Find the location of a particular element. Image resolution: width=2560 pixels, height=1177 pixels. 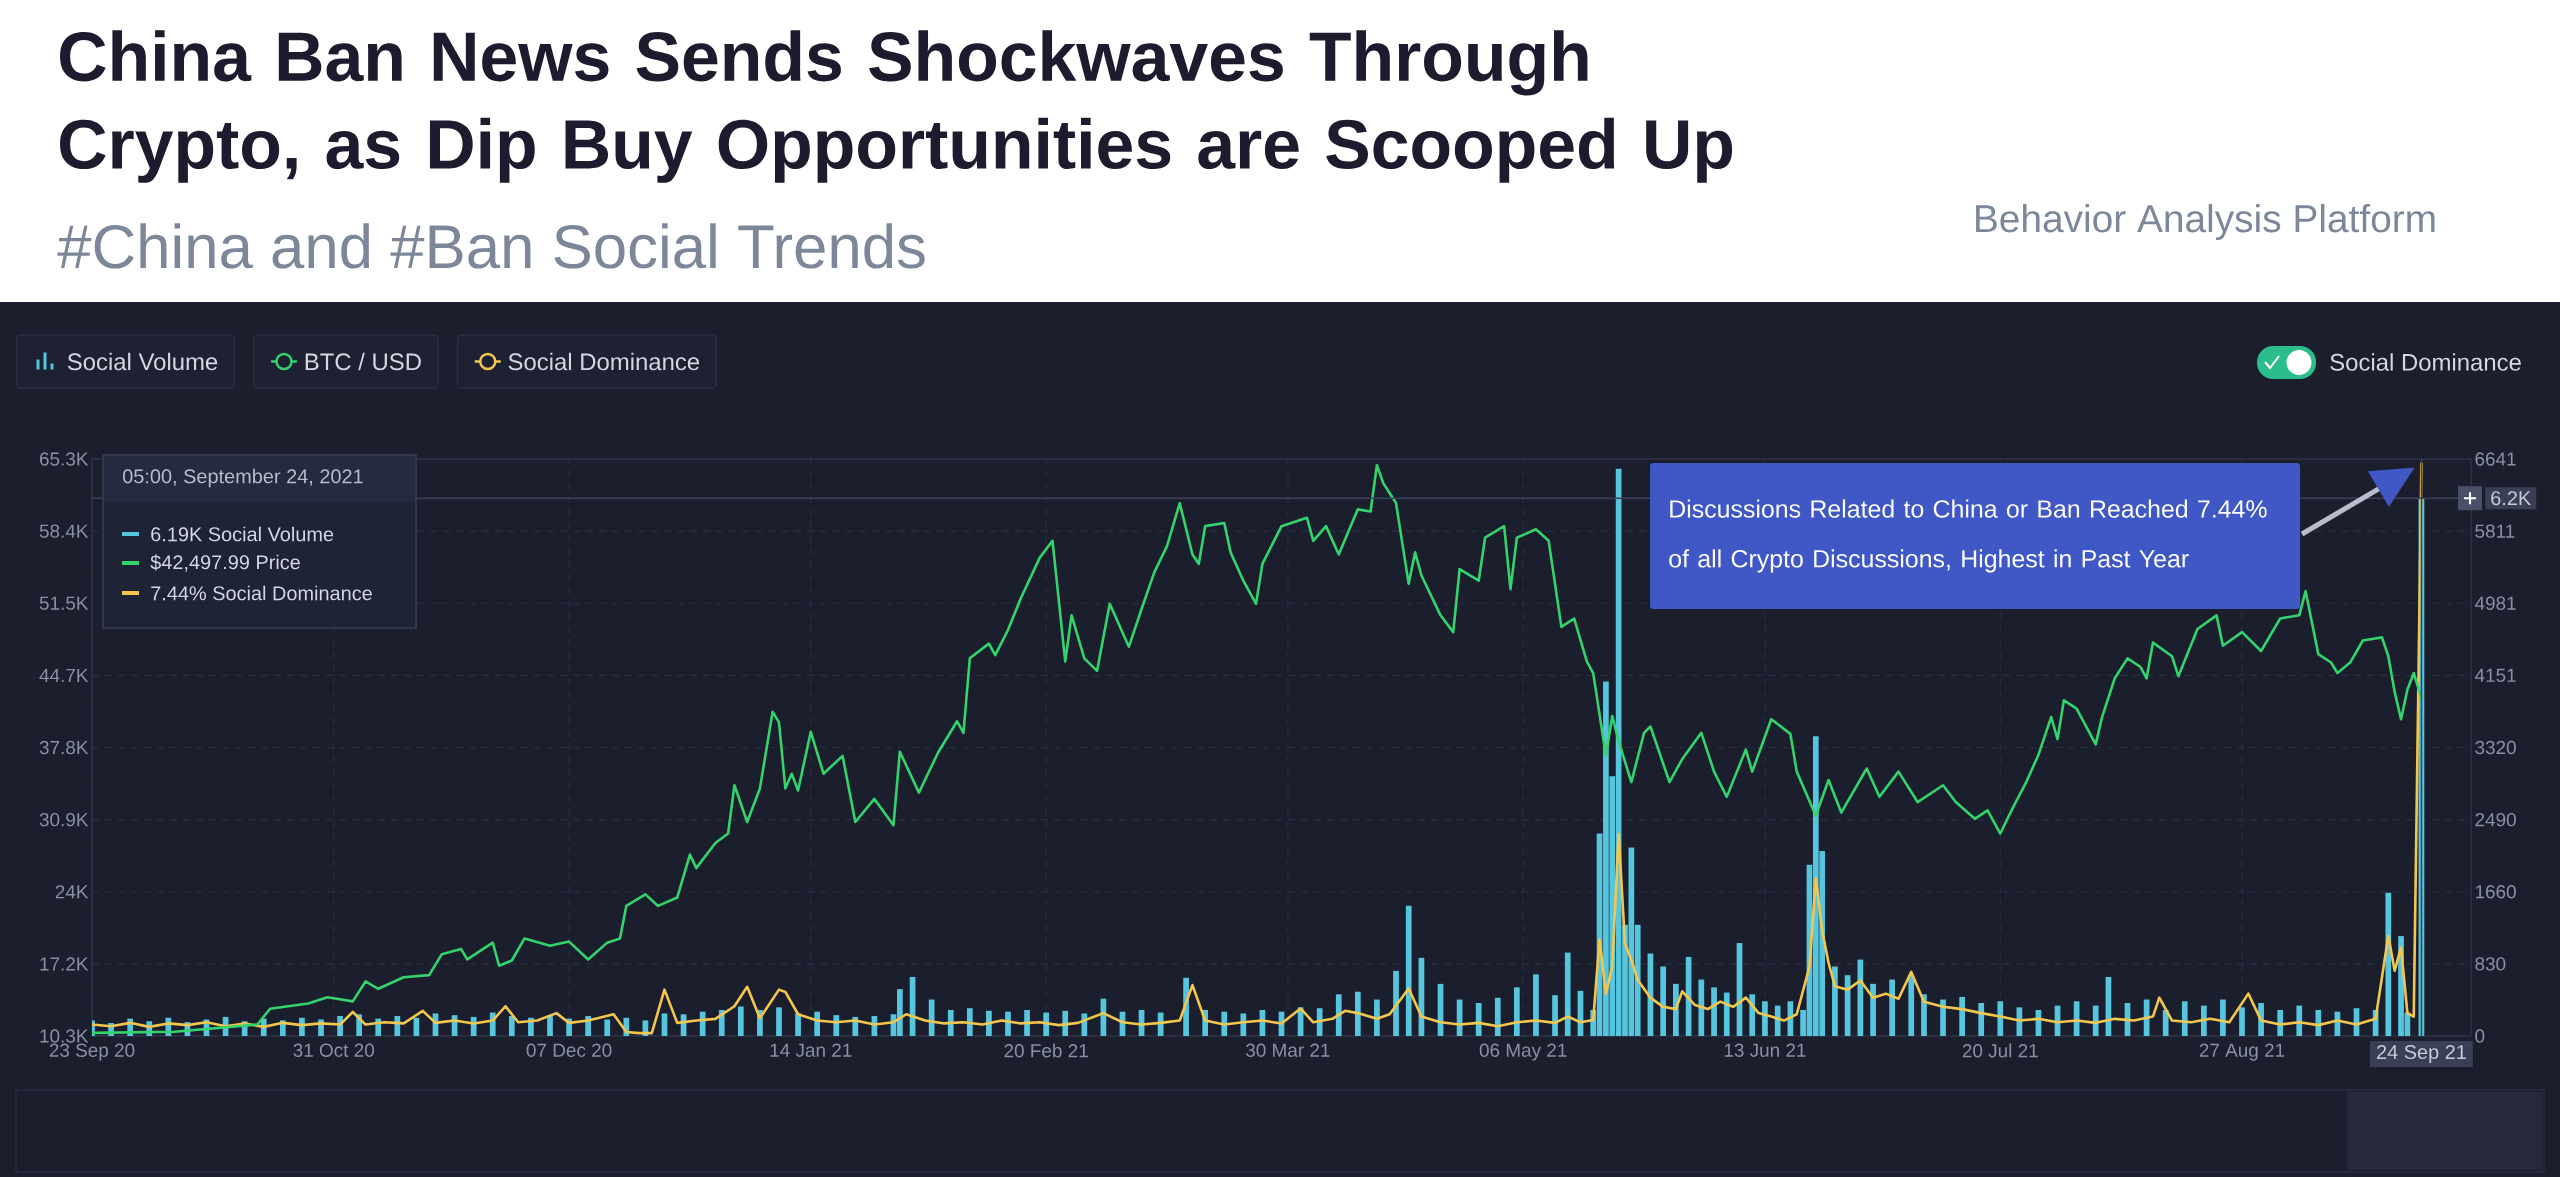

y2-tick-label: 5811 is located at coordinates (2495, 531).